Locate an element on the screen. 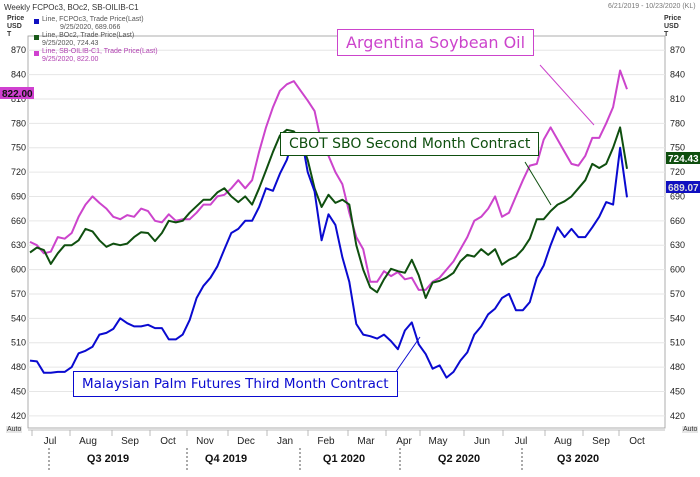 Image resolution: width=700 pixels, height=477 pixels. month-label: Jan is located at coordinates (285, 441).